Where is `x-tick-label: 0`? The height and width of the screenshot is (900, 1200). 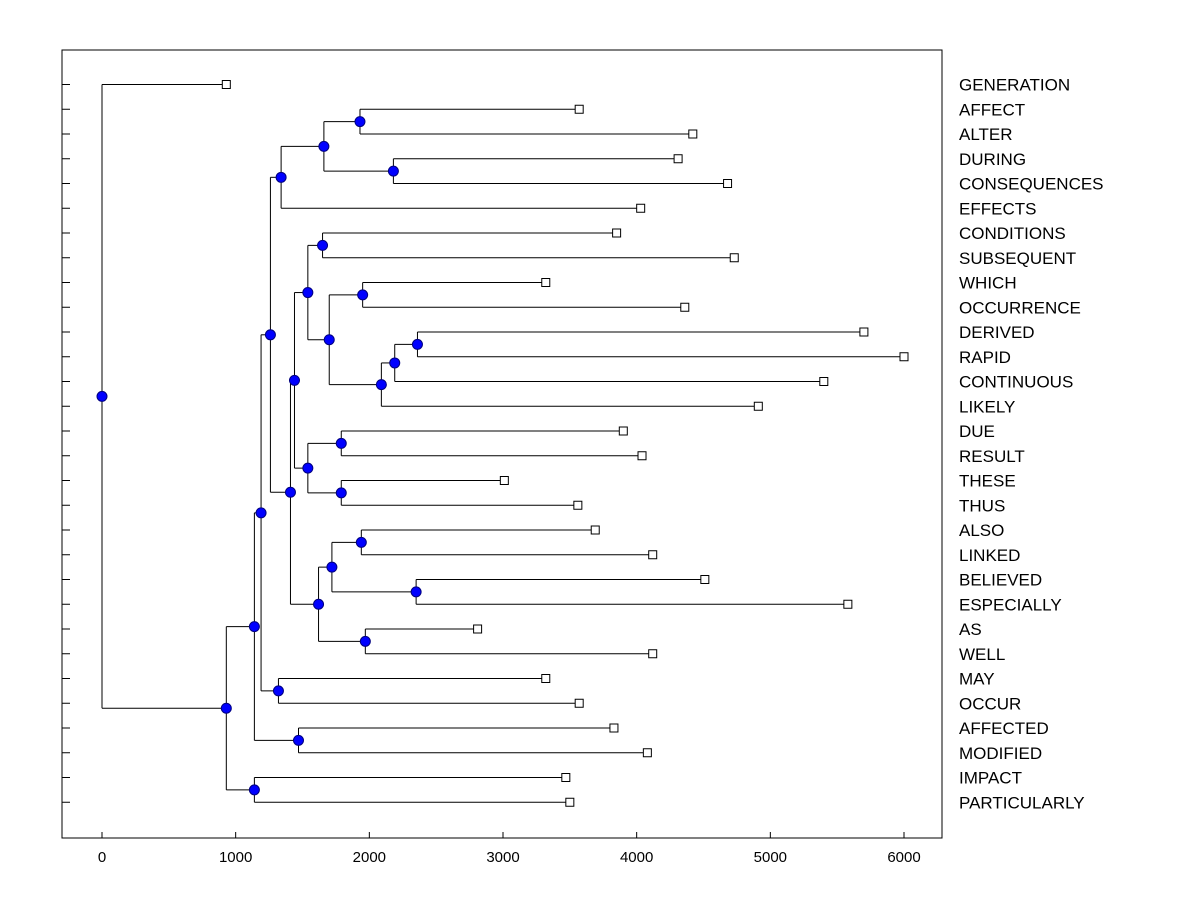 x-tick-label: 0 is located at coordinates (102, 857).